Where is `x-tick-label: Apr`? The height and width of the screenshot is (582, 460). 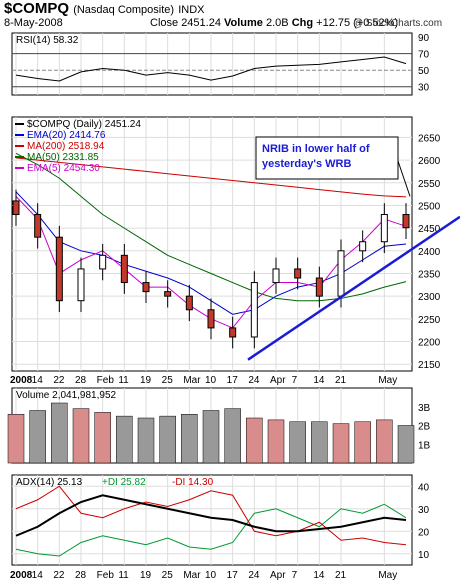
x-tick-label: Apr is located at coordinates (278, 380).